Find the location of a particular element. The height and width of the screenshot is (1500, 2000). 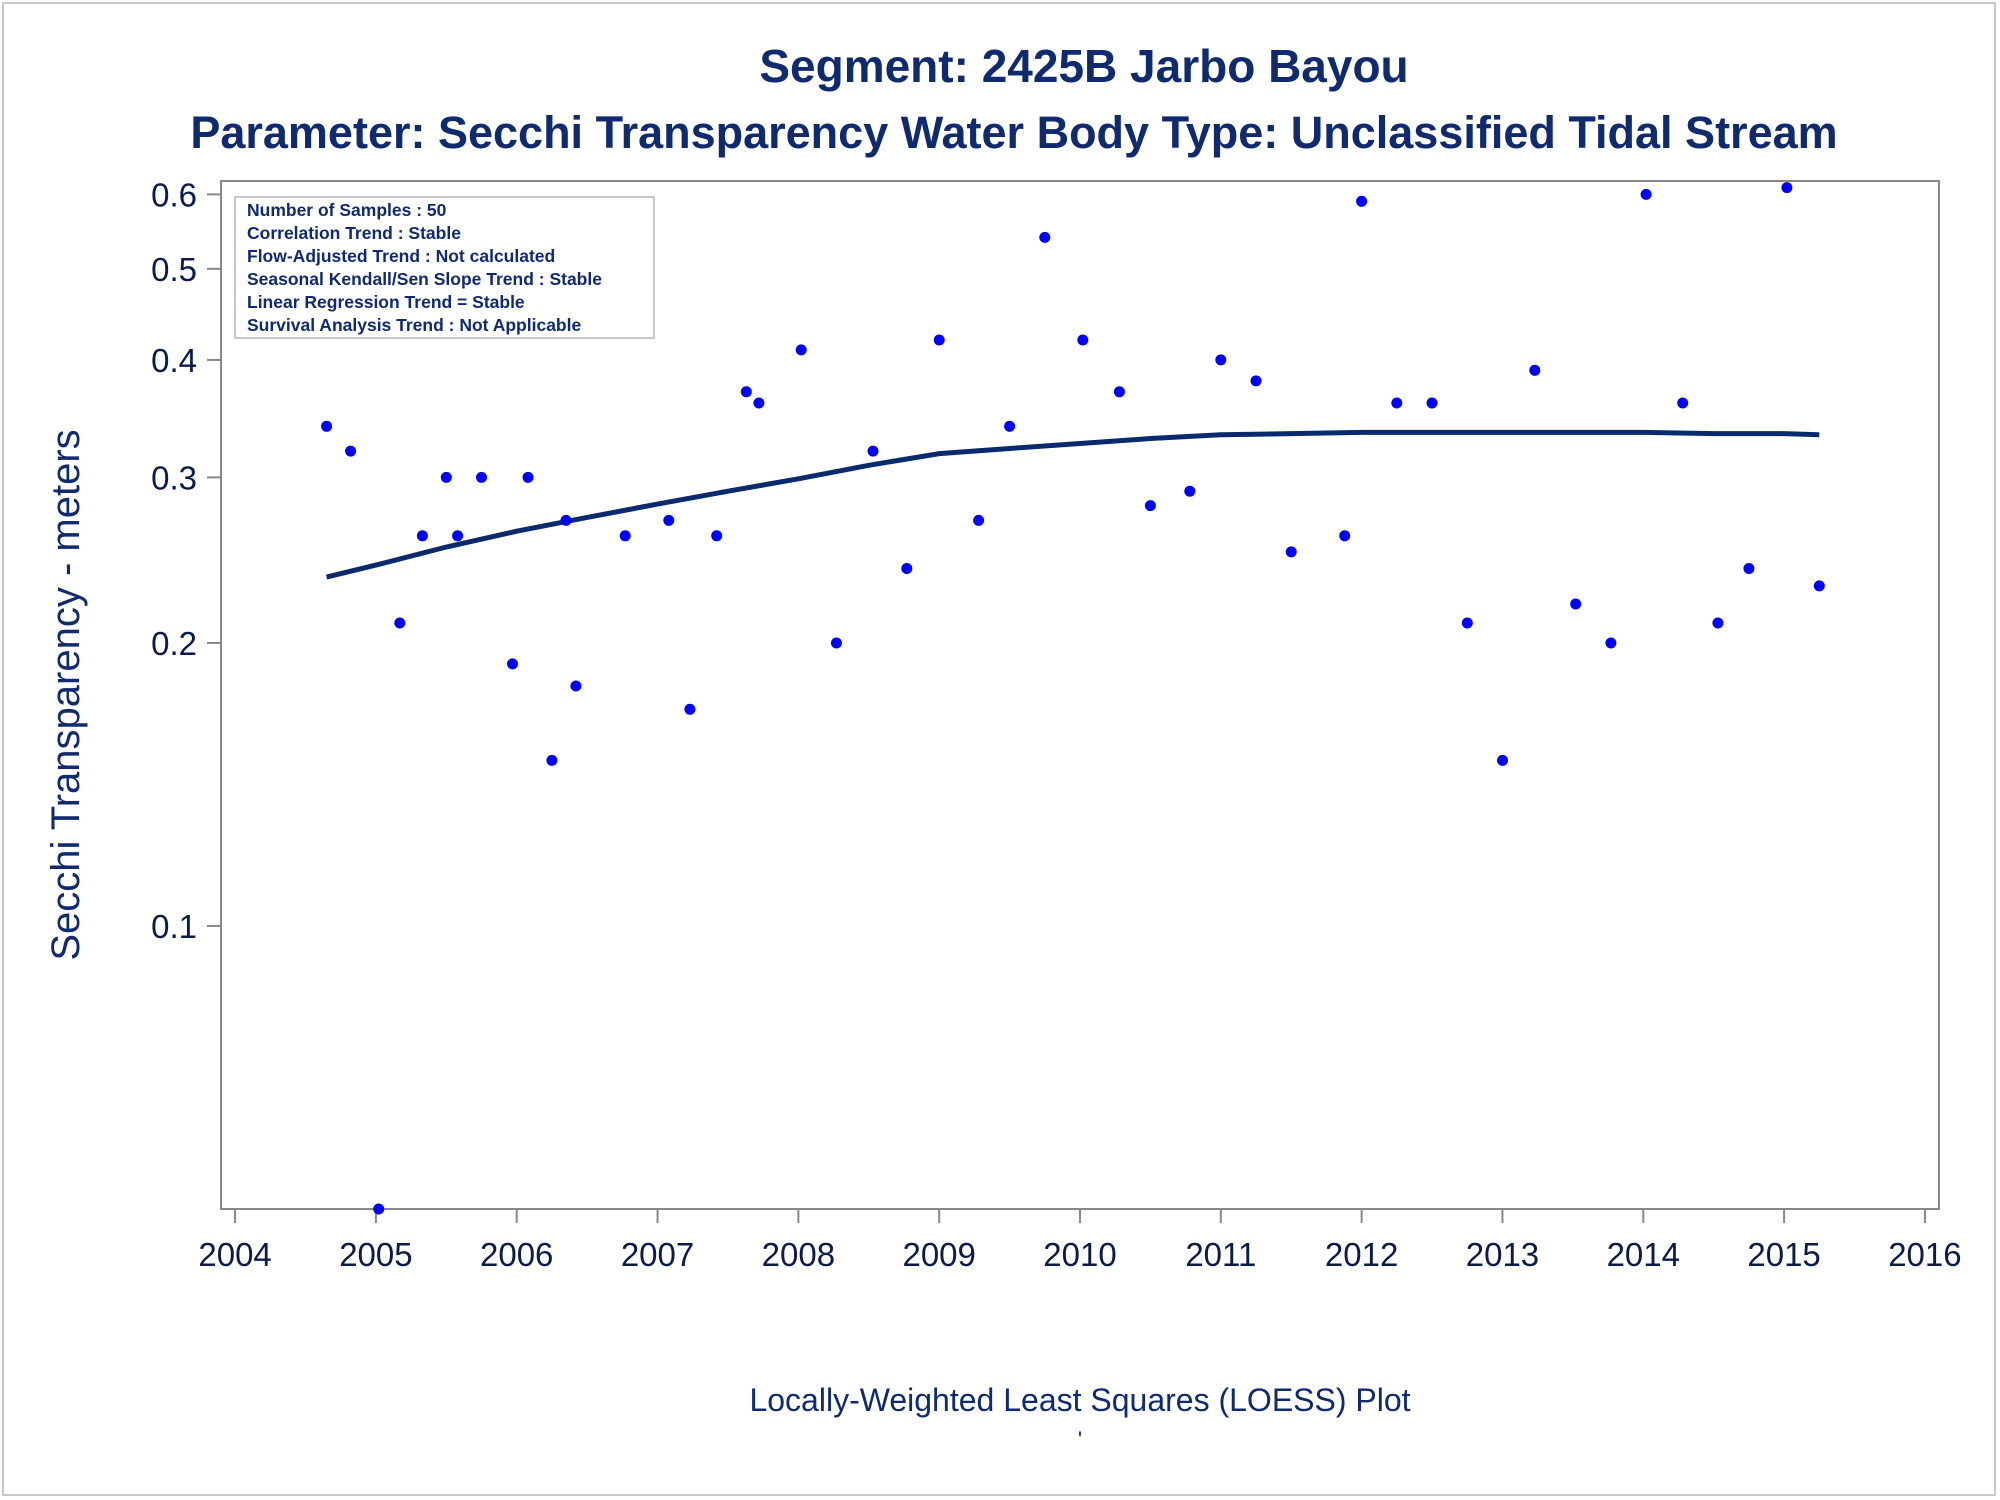

trend-summary-line: Number of Samples : 50 is located at coordinates (347, 210).